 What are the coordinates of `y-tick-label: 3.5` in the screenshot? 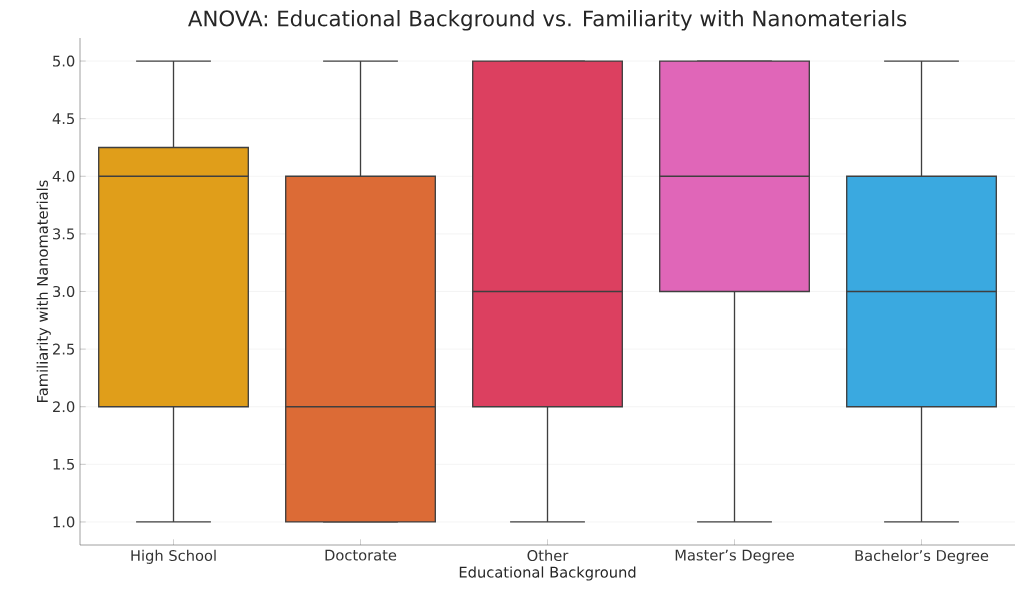 It's located at (64, 234).